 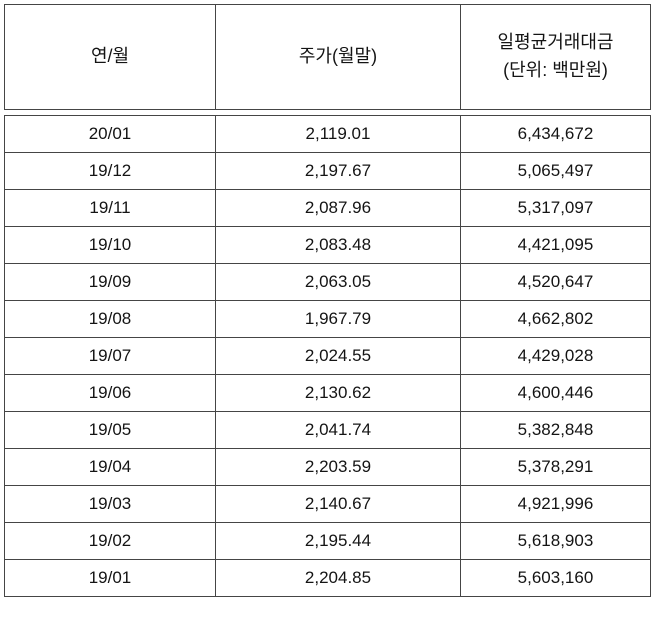 I want to click on year-month-cell: 20/01, so click(x=110, y=134).